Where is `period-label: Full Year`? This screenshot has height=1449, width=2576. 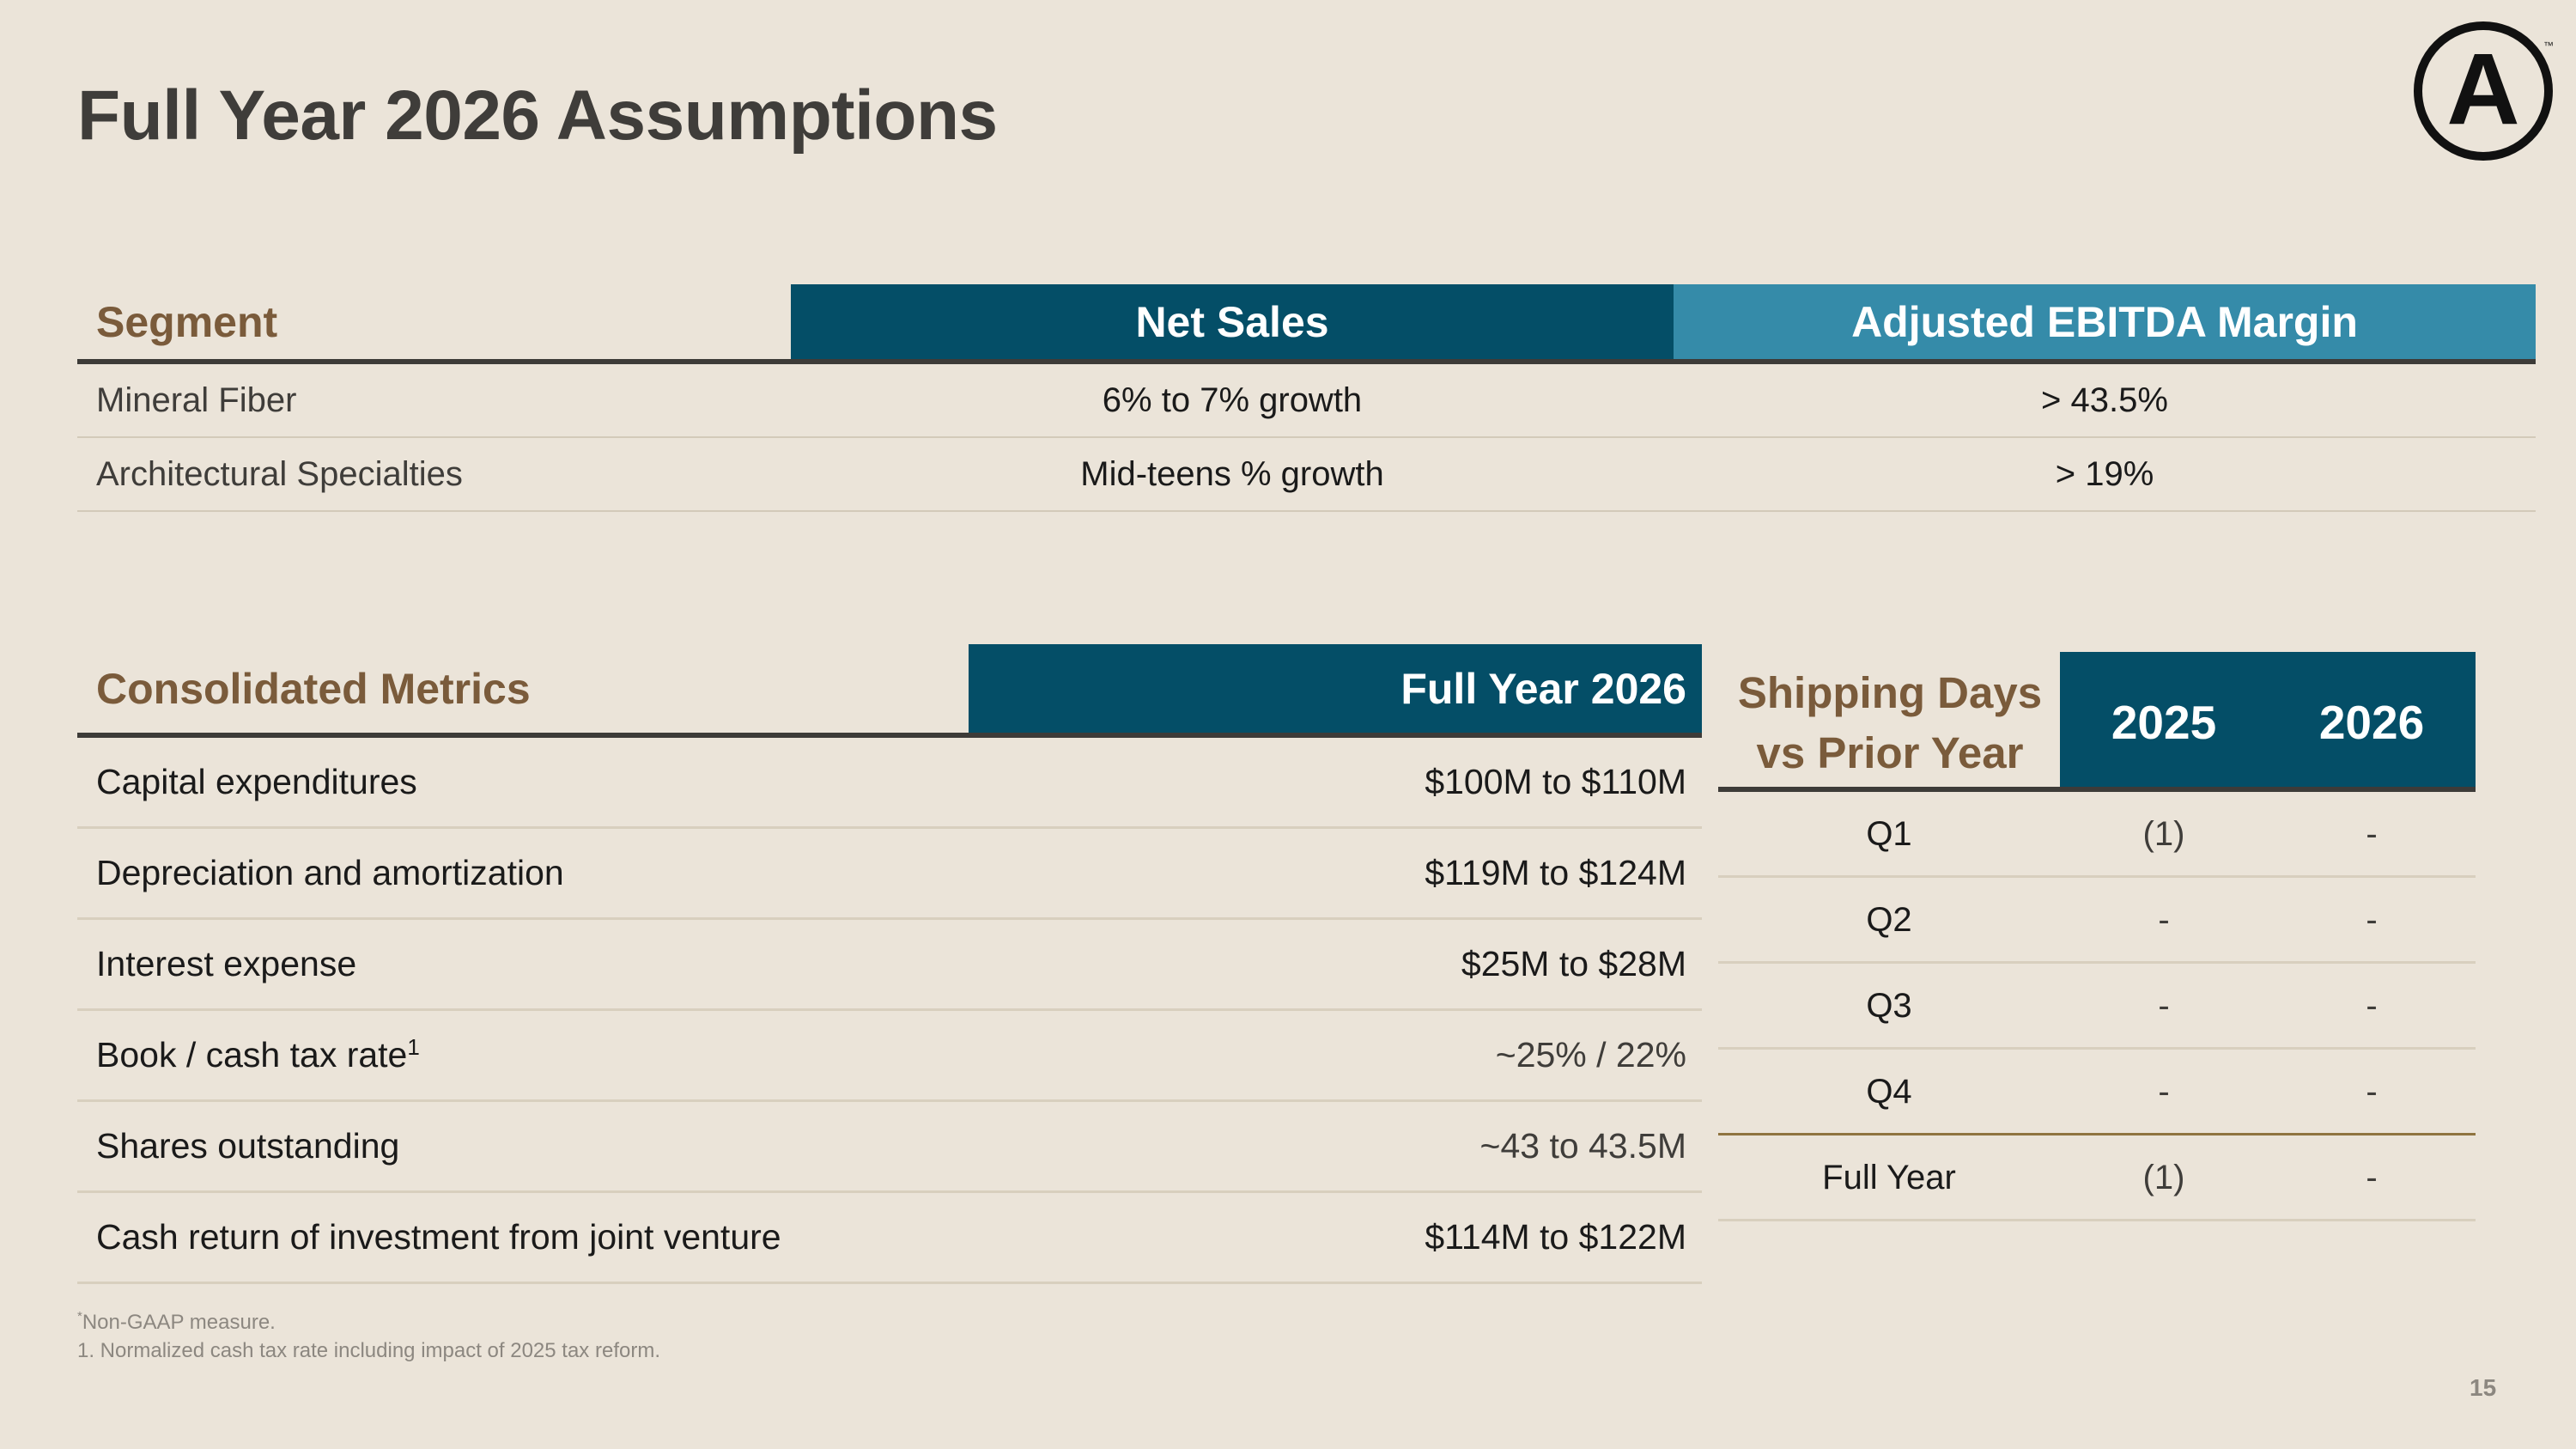 period-label: Full Year is located at coordinates (1889, 1177).